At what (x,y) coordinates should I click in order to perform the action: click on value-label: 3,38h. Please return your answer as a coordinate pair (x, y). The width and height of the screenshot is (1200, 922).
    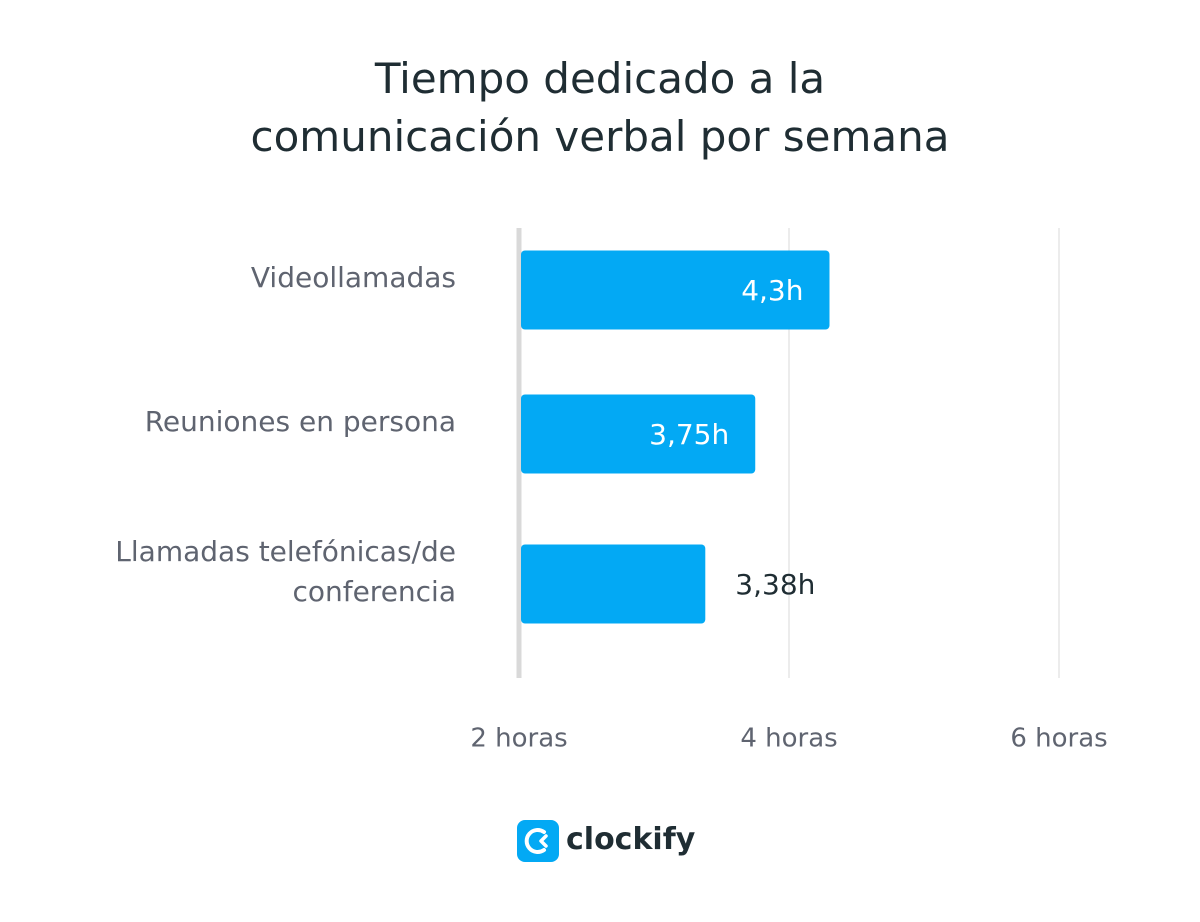
    Looking at the image, I should click on (775, 584).